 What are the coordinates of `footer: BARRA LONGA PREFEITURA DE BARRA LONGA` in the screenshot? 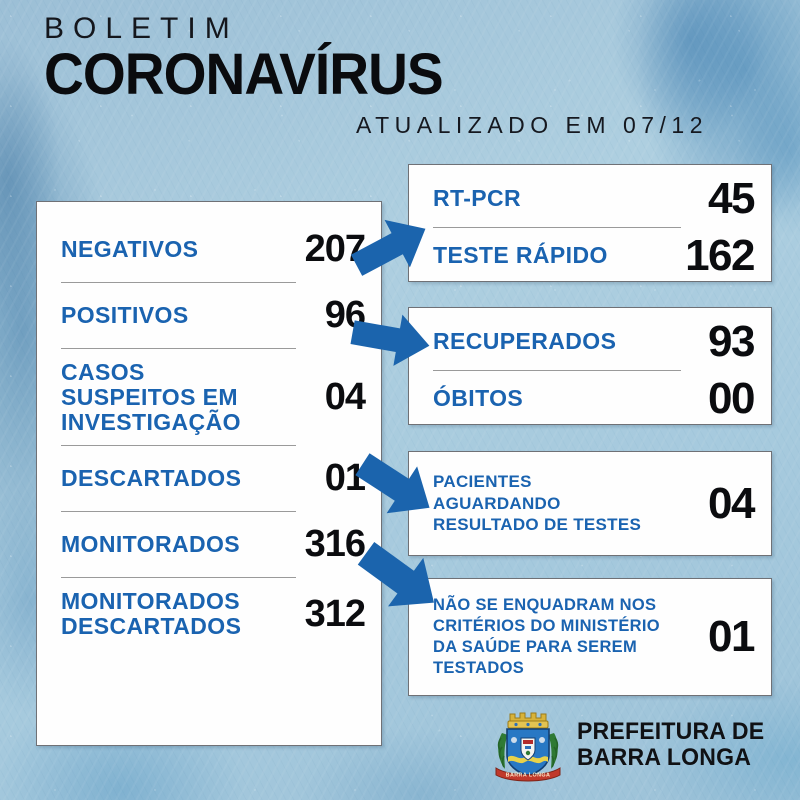 It's located at (632, 745).